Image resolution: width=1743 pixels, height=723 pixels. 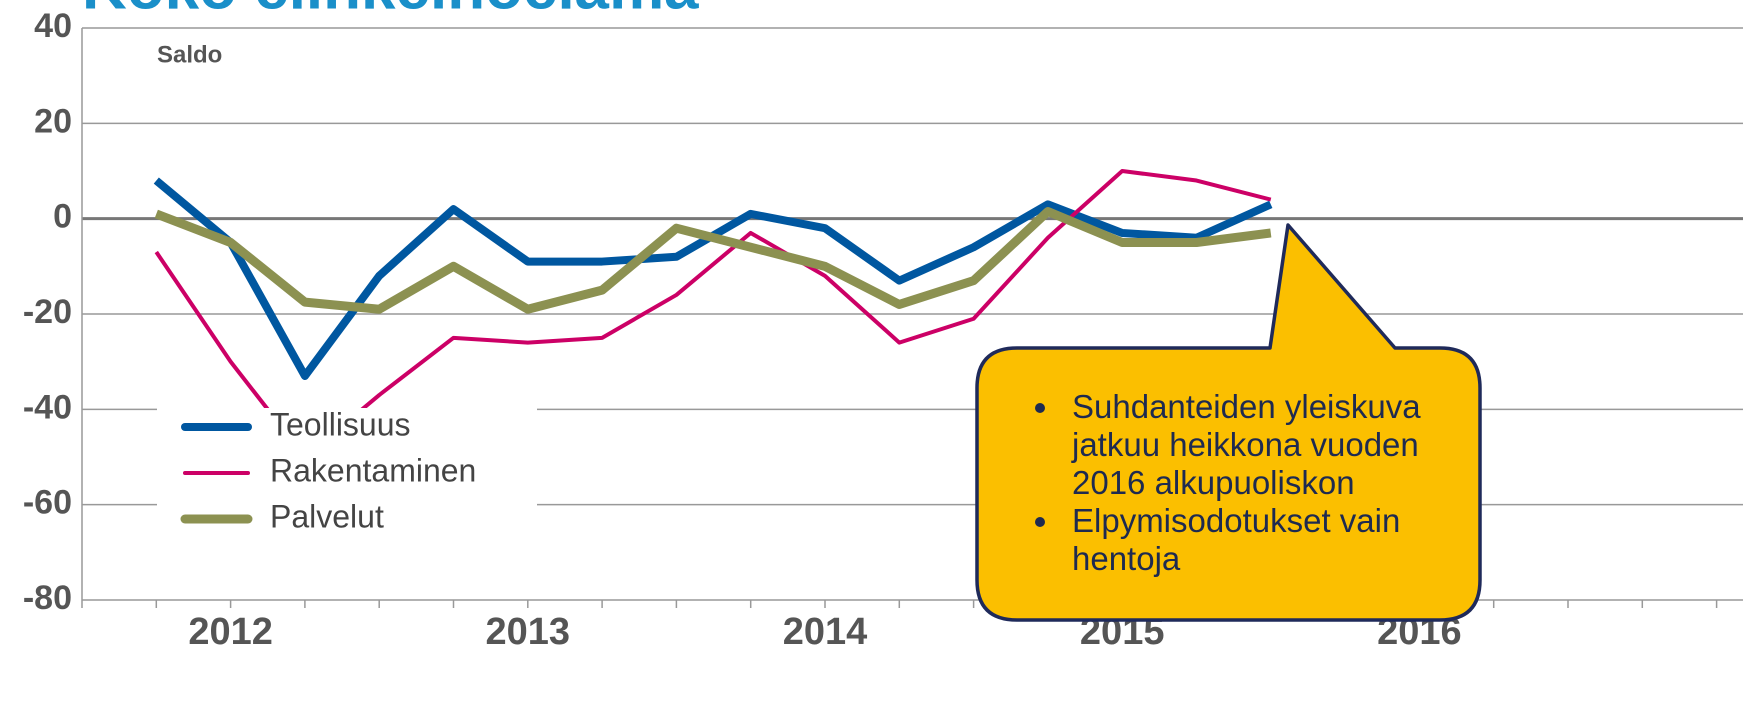 What do you see at coordinates (1261, 540) in the screenshot?
I see `callout-item: Elpymisodotukset vain hentoja` at bounding box center [1261, 540].